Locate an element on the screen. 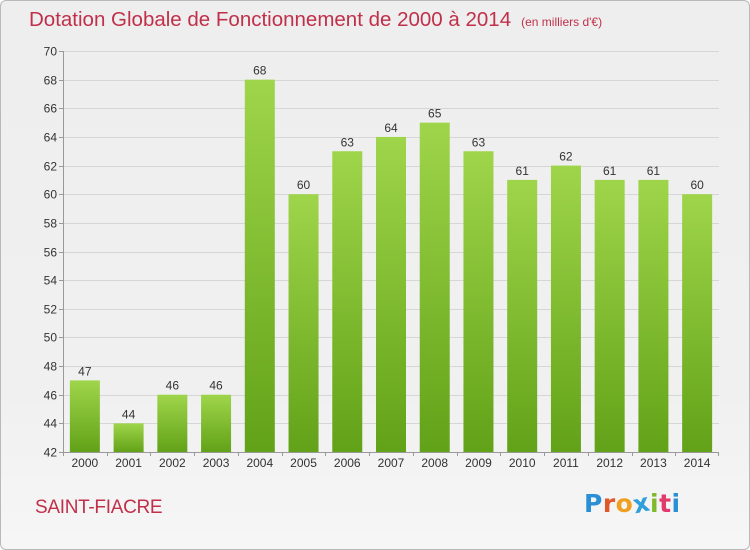 This screenshot has width=750, height=550. y-tick-label: 62 is located at coordinates (51, 167).